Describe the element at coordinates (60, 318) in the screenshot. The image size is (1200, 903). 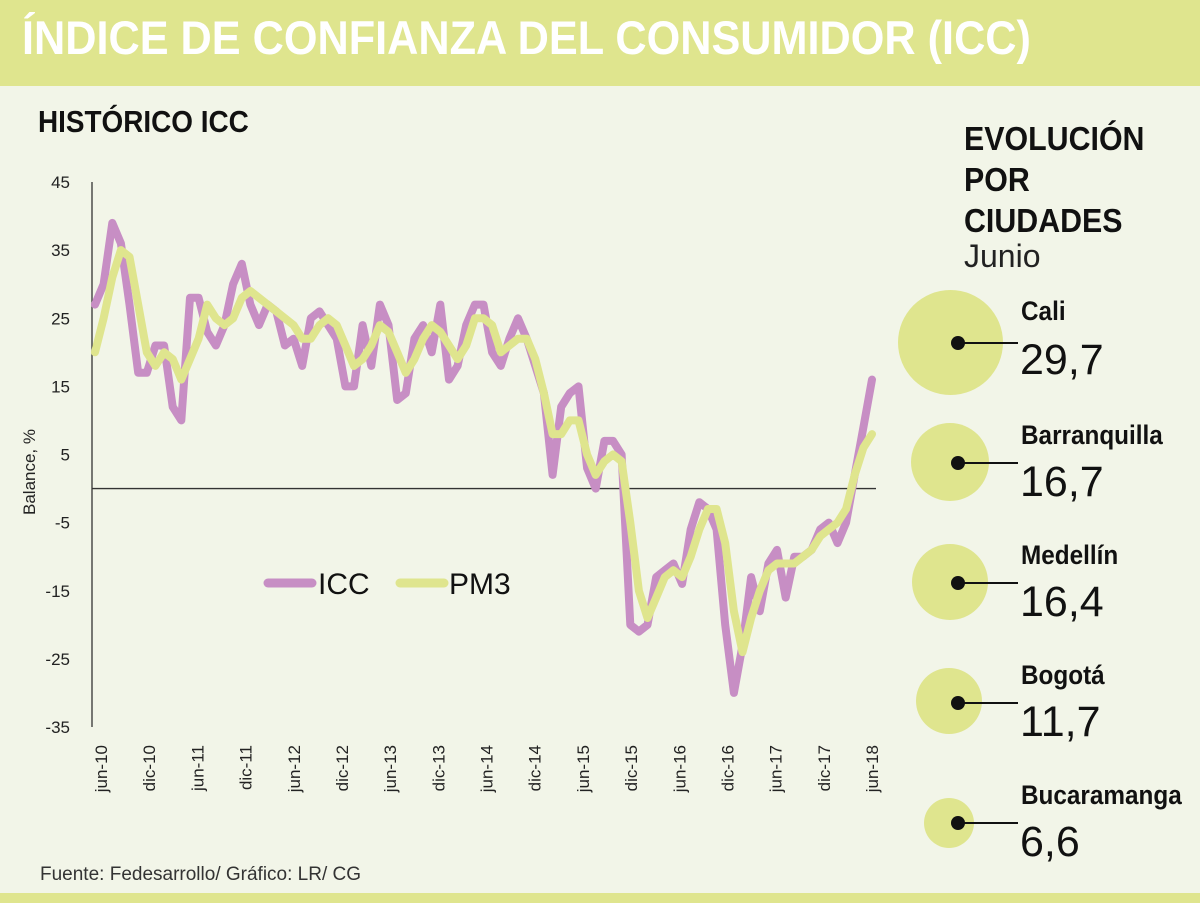
I see `y-tick-label: 25` at that location.